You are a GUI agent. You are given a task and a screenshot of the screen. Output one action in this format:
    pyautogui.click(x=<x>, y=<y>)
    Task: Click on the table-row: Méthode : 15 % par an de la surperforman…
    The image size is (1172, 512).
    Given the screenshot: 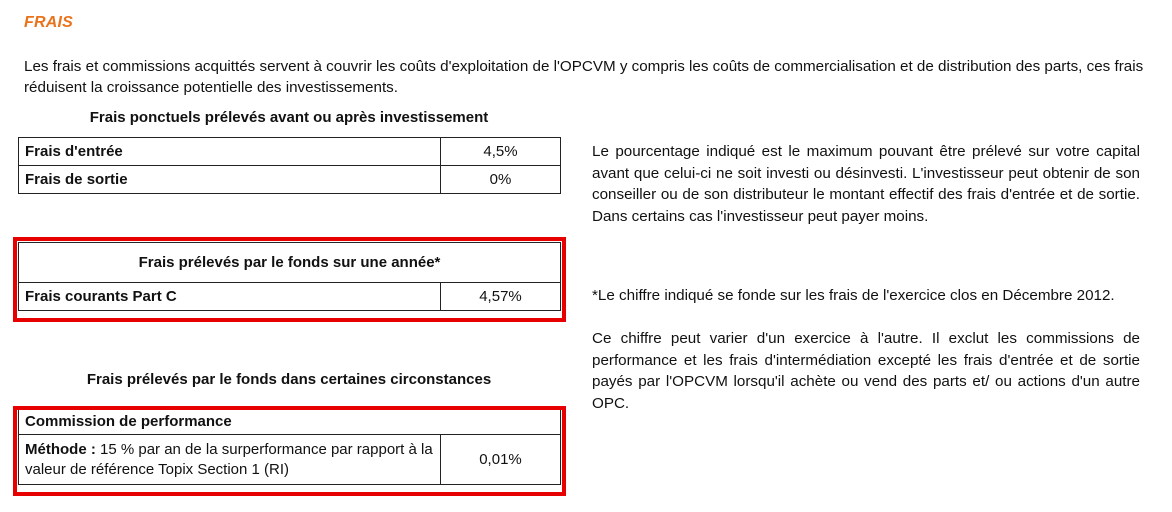 What is the action you would take?
    pyautogui.click(x=289, y=459)
    